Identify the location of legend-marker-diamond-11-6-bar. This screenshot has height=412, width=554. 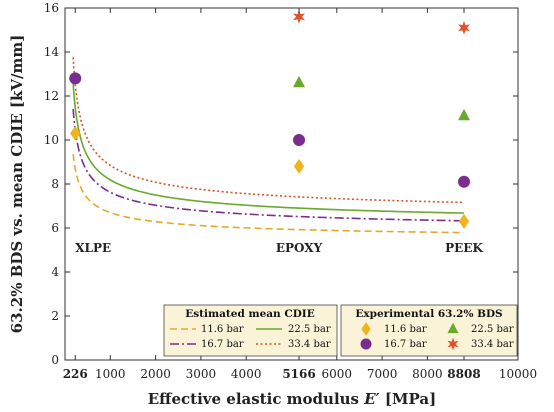
(366, 329).